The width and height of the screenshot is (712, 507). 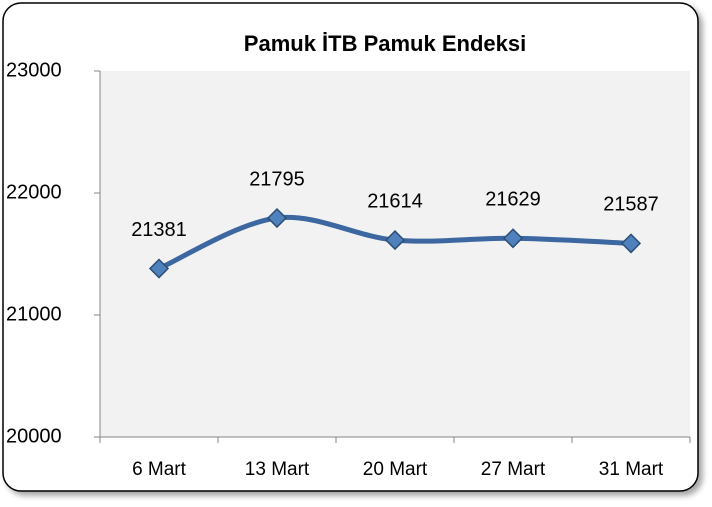 I want to click on x-tick-label: 13 Mart, so click(x=277, y=469).